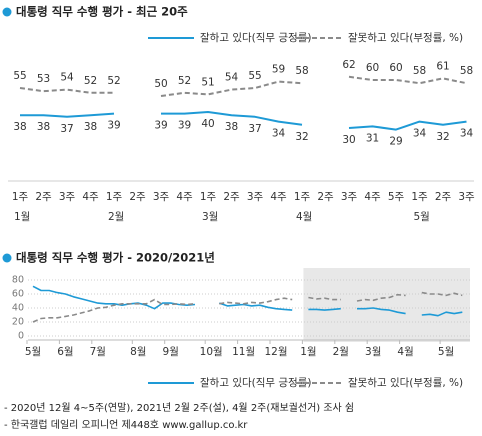 This screenshot has height=436, width=482. I want to click on month-label: 4월, so click(304, 217).